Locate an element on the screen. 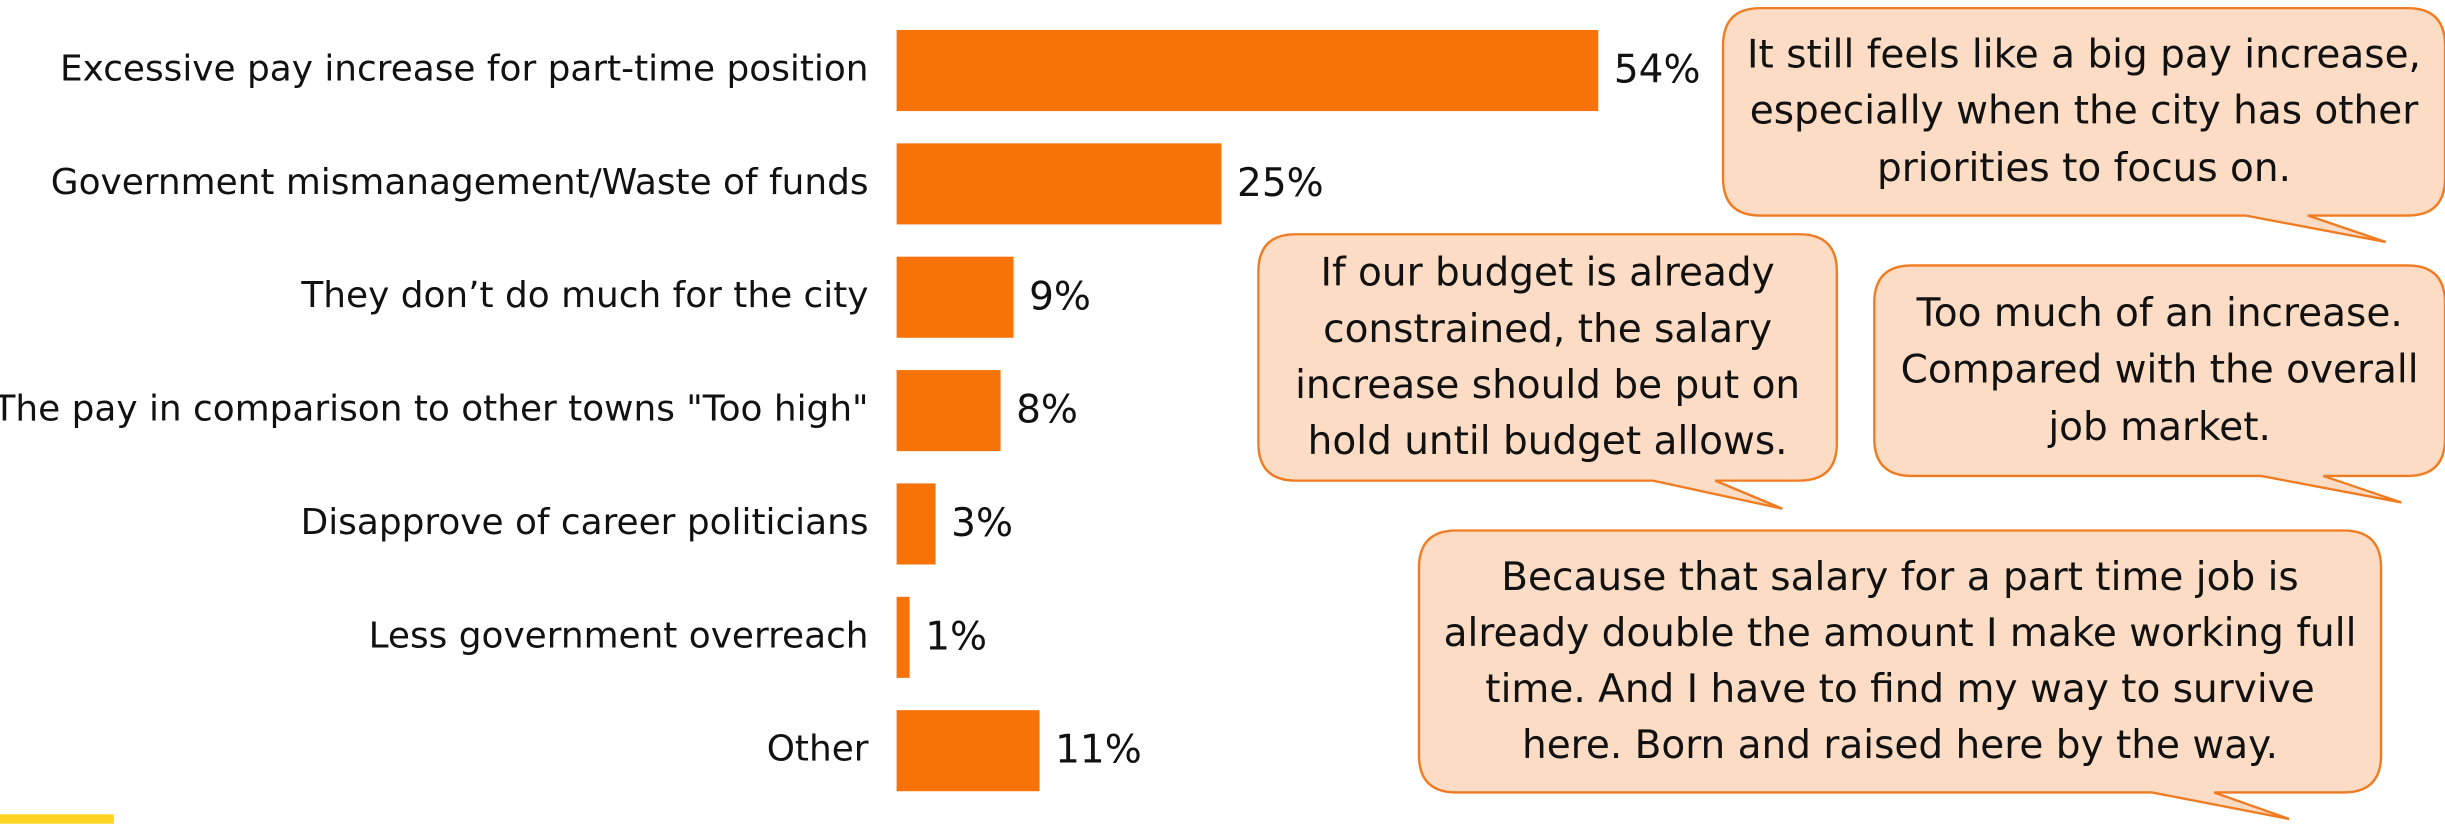 The width and height of the screenshot is (2445, 824). category-label: They don’t do much for the city is located at coordinates (584, 295).